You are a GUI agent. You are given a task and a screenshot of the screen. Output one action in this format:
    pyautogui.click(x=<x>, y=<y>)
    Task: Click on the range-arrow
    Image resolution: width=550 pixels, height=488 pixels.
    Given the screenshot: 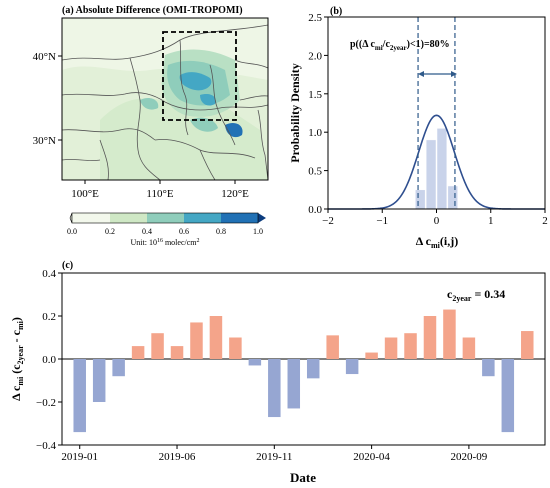 What is the action you would take?
    pyautogui.click(x=437, y=74)
    